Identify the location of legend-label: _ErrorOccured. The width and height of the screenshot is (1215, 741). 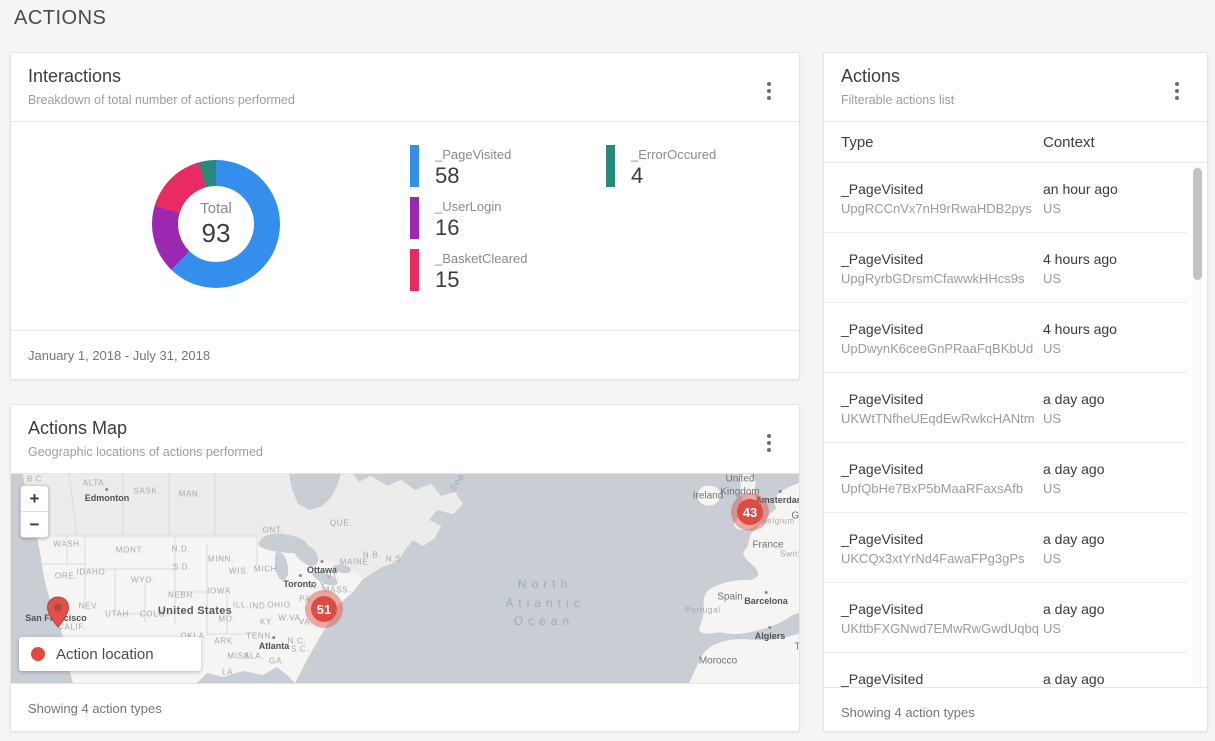
(674, 154).